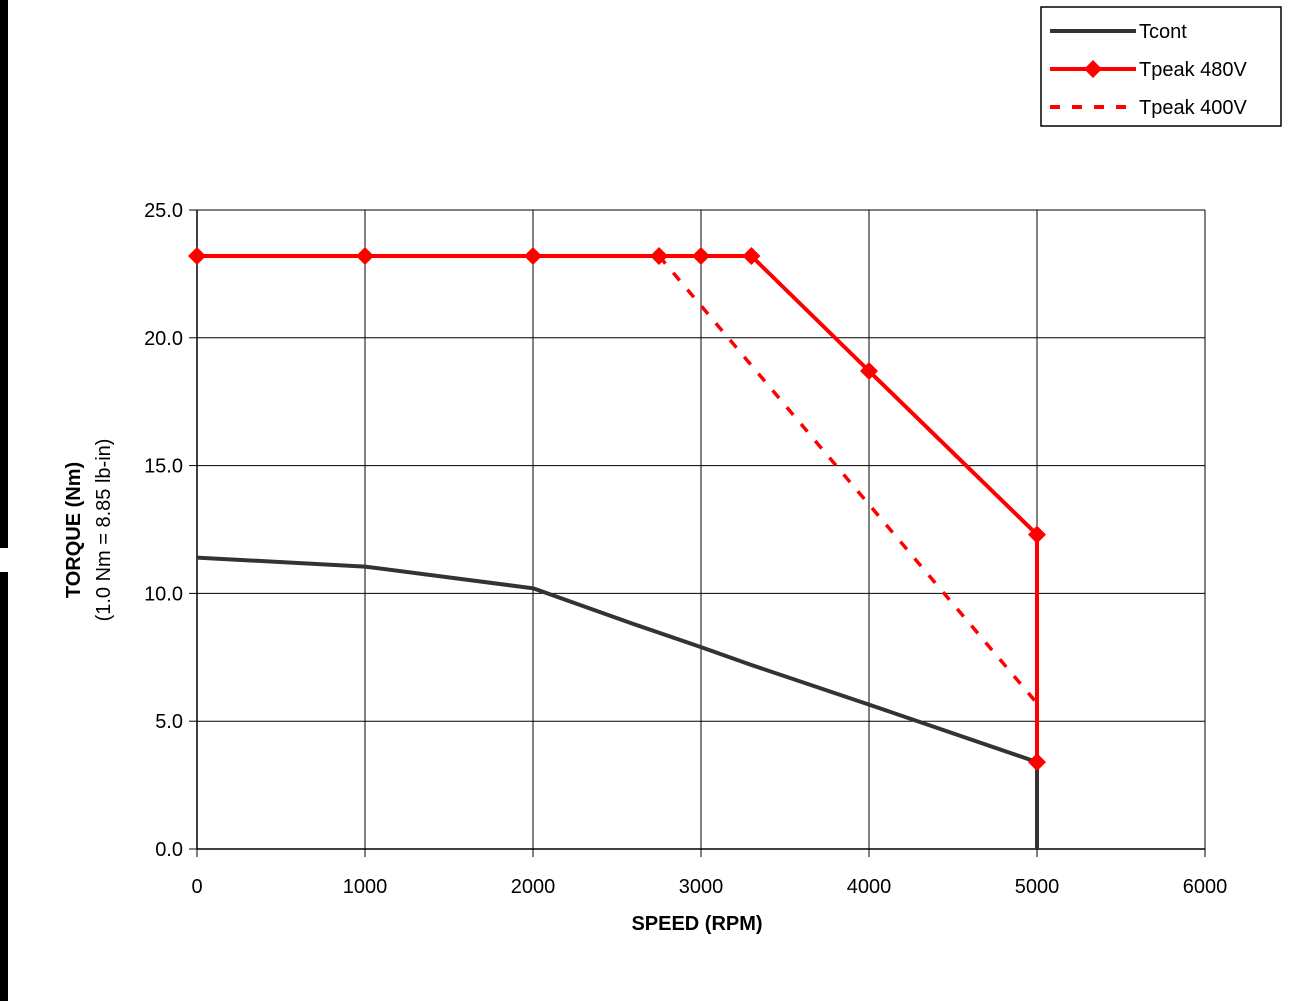  Describe the element at coordinates (869, 887) in the screenshot. I see `x-tick-label: 4000` at that location.